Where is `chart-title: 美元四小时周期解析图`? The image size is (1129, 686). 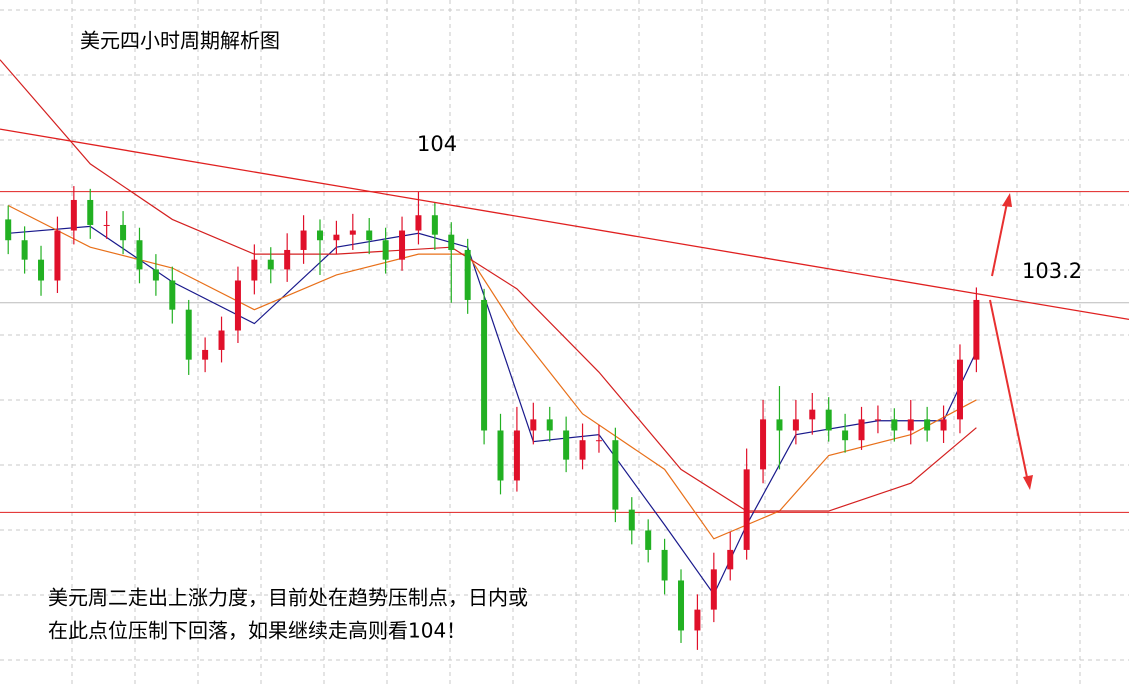
chart-title: 美元四小时周期解析图 is located at coordinates (180, 41).